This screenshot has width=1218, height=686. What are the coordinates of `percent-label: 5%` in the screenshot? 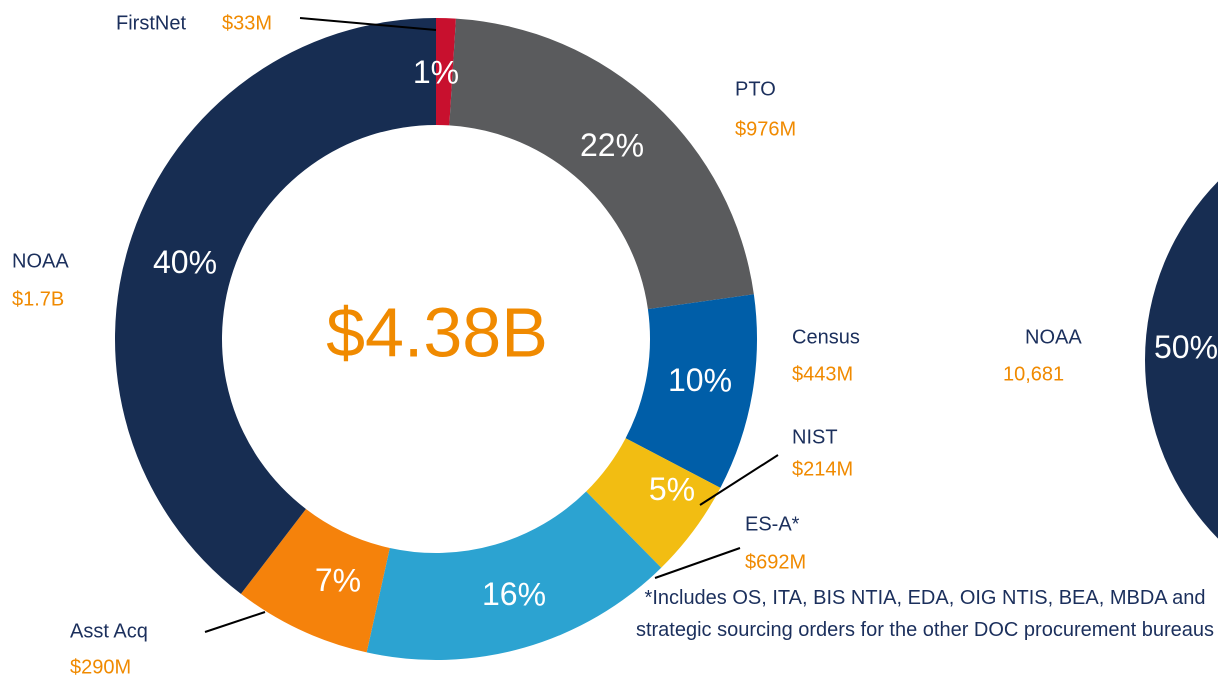 It's located at (672, 489).